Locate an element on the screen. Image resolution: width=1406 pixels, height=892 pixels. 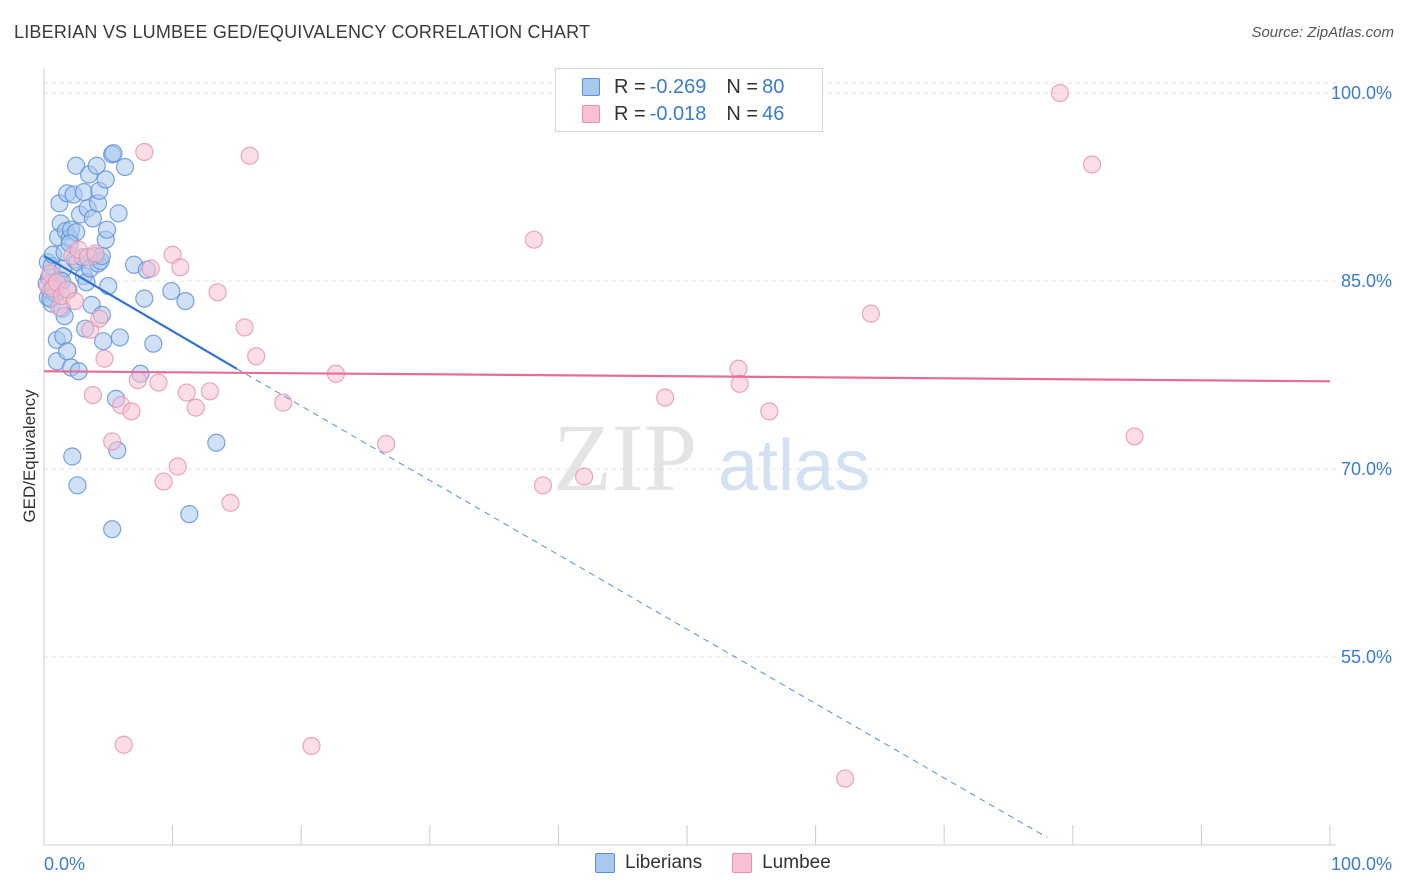
y-tick-label: 55.0% is located at coordinates (1366, 657).